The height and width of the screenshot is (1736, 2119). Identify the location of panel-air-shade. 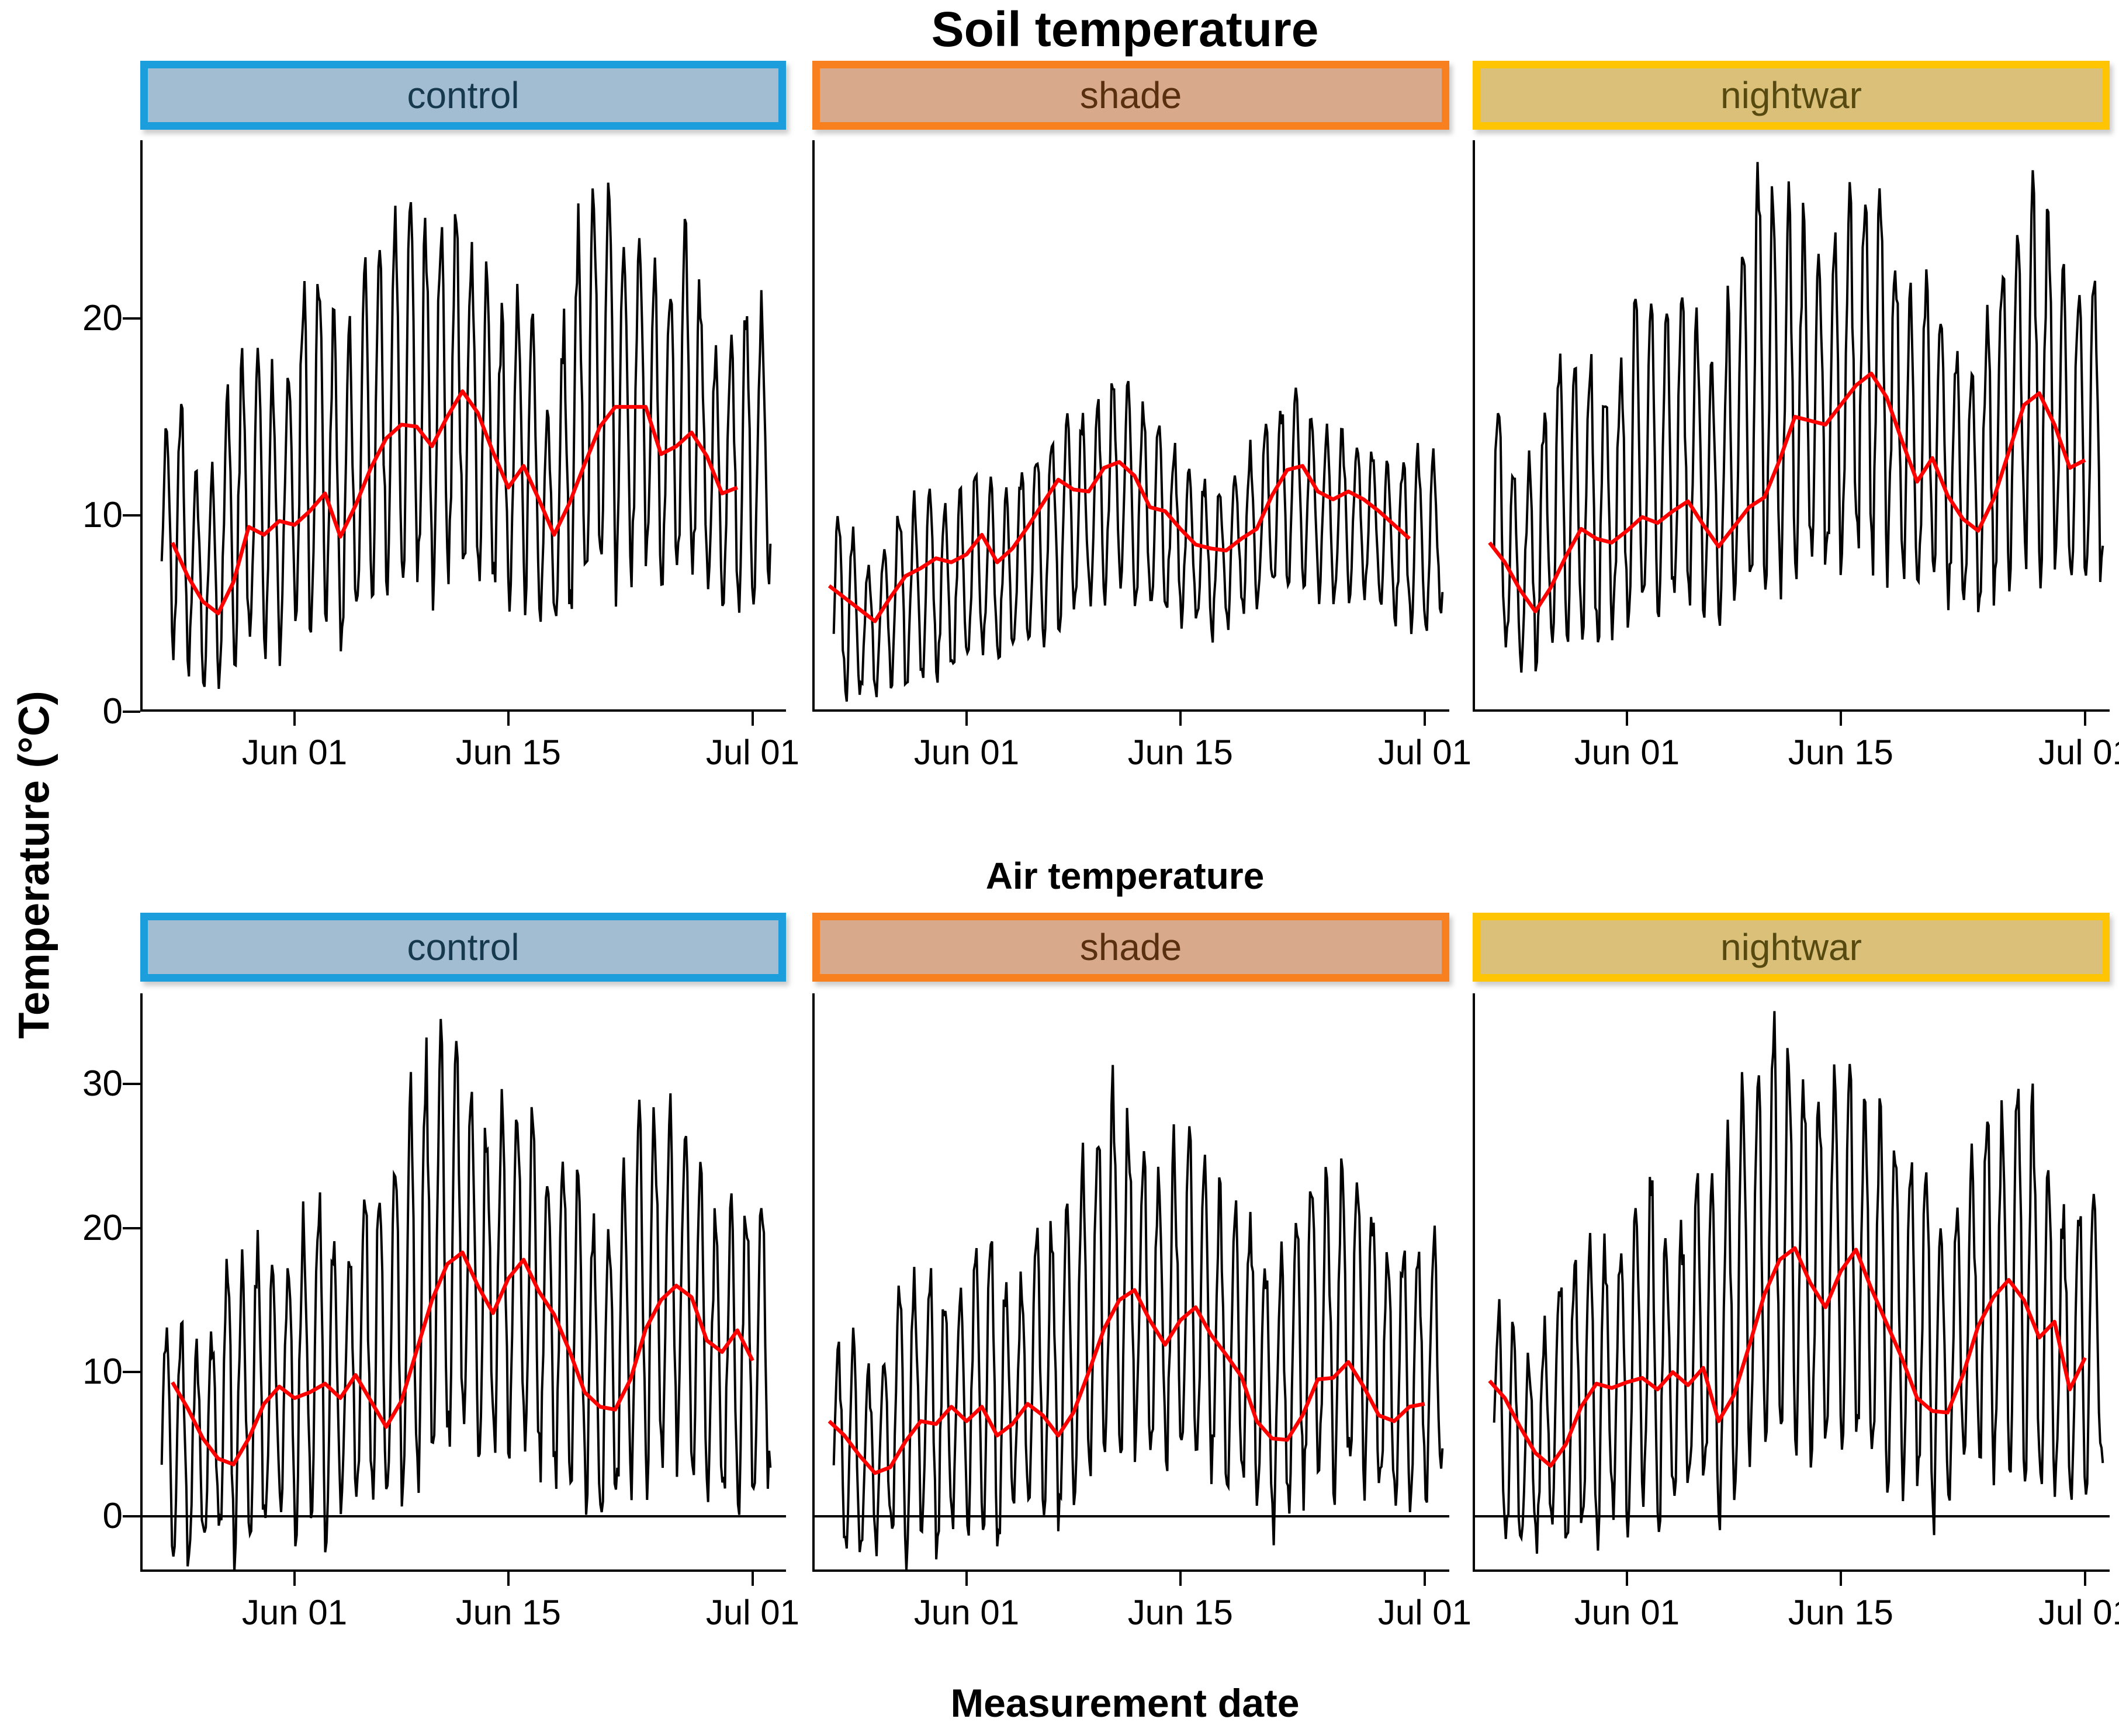
(1130, 1282).